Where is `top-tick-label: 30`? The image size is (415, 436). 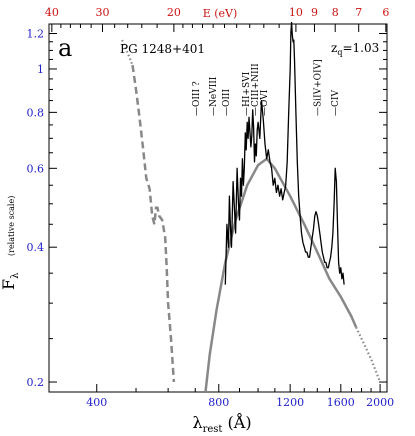
top-tick-label: 30 is located at coordinates (102, 12).